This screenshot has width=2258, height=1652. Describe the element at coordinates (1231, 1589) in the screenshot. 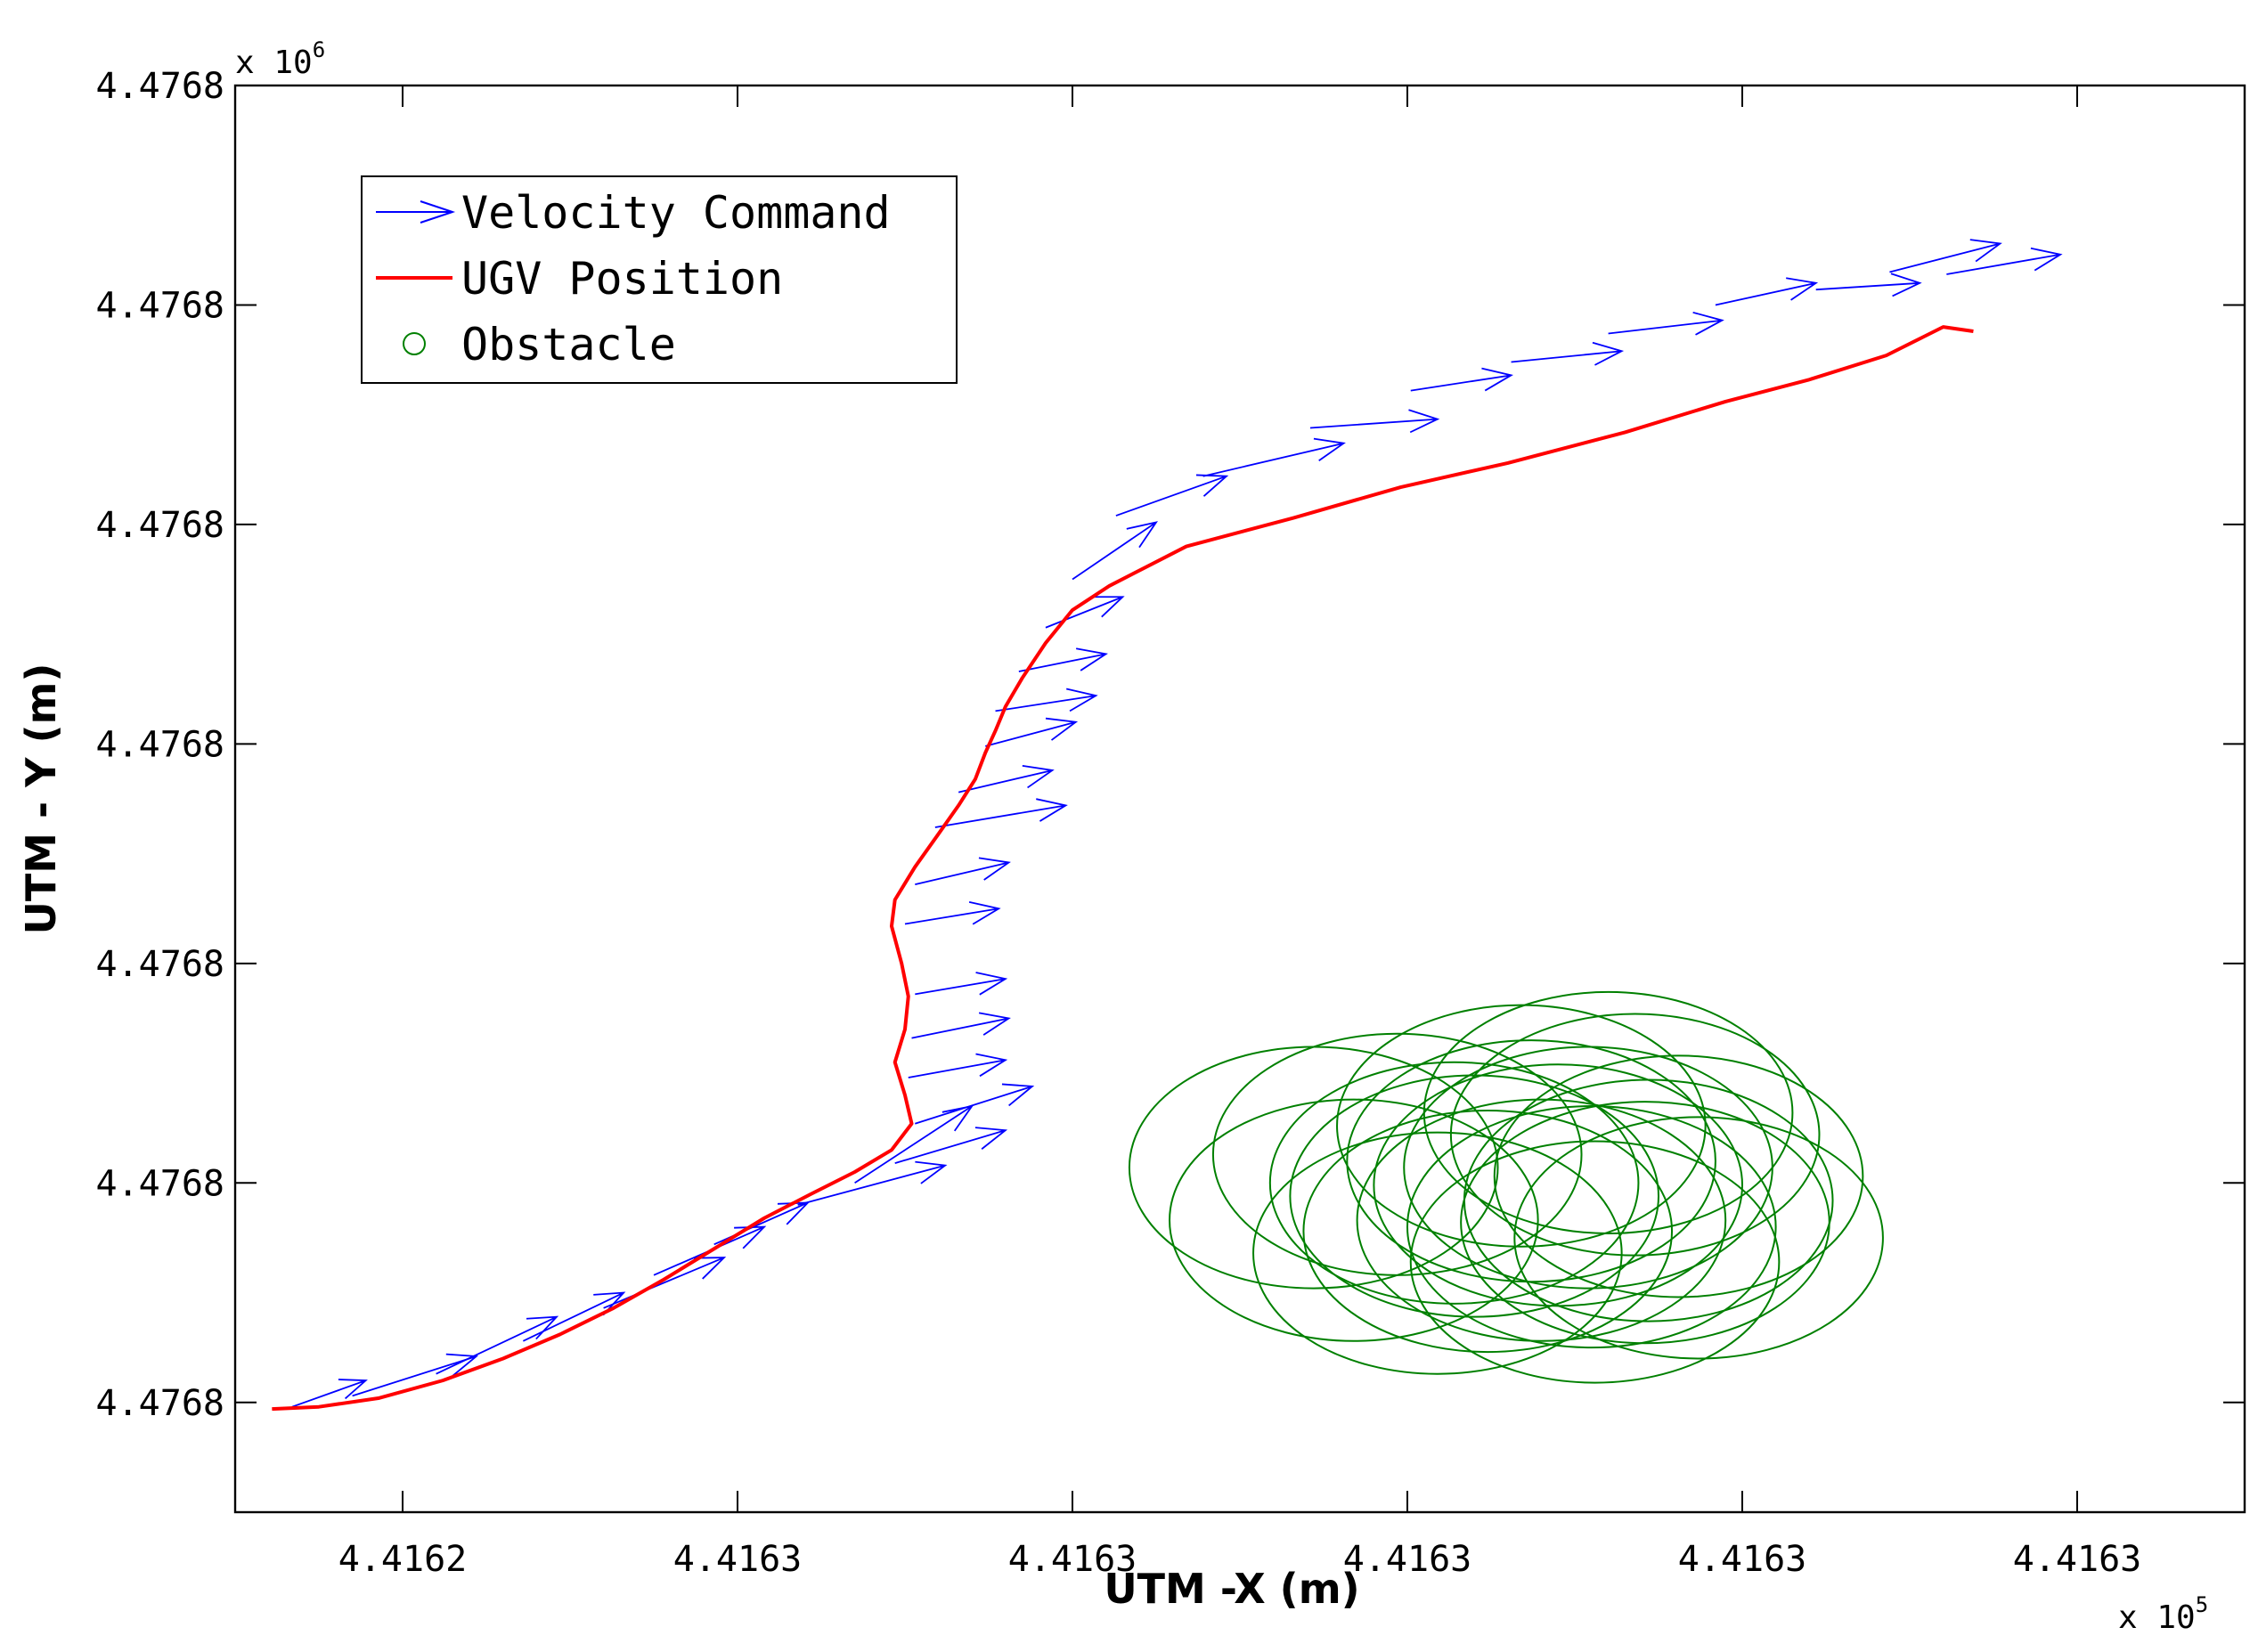

I see `x-axis-title: UTM -X (m)` at that location.